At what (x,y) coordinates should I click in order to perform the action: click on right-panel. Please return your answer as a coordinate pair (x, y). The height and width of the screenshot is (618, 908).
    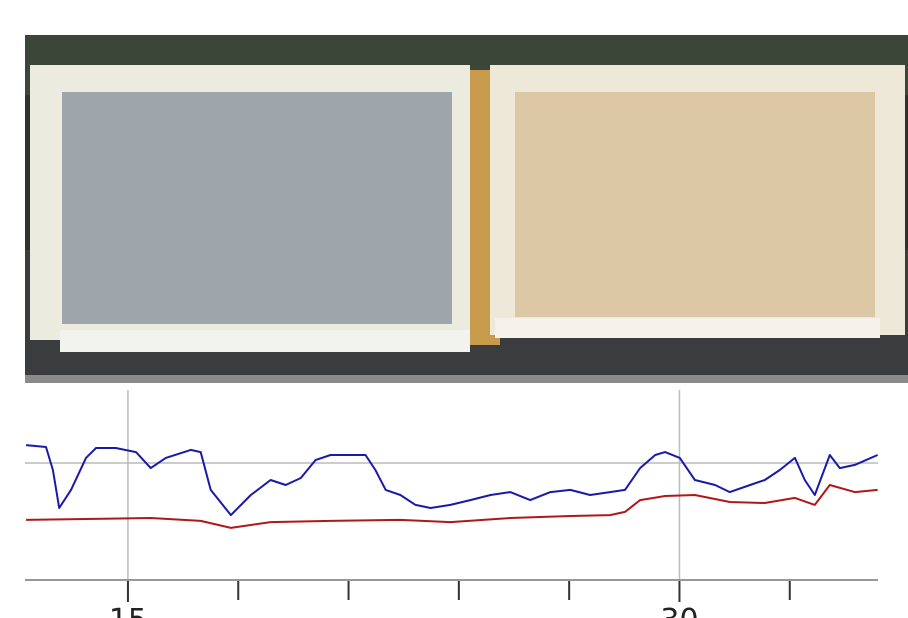
    Looking at the image, I should click on (695, 204).